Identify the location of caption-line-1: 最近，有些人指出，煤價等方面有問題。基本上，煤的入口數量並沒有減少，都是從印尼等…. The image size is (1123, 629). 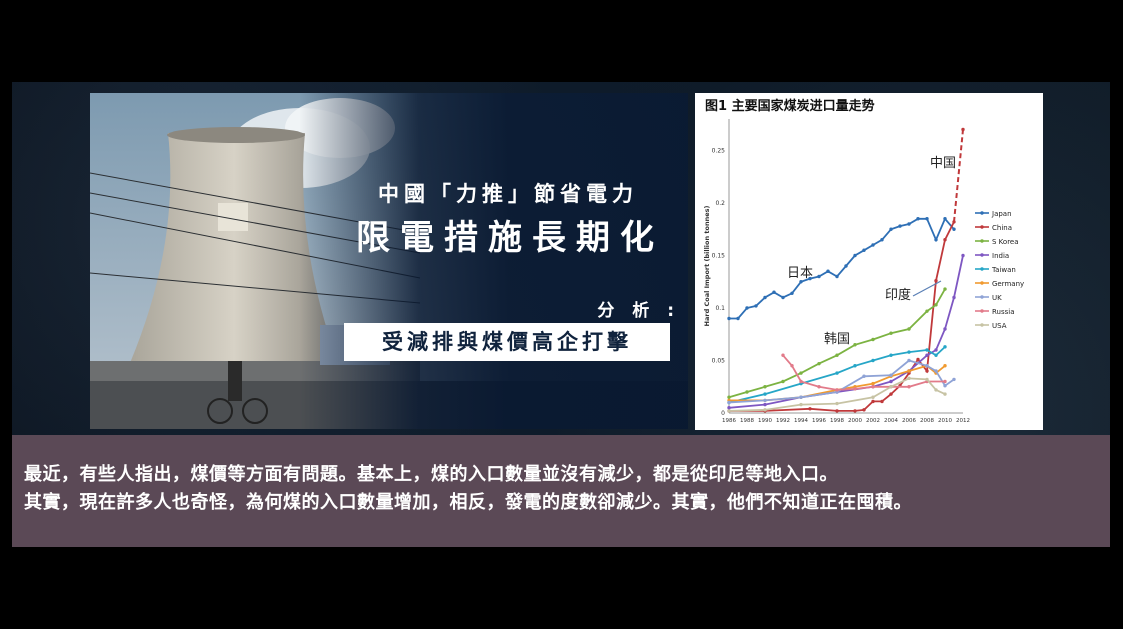
(431, 474).